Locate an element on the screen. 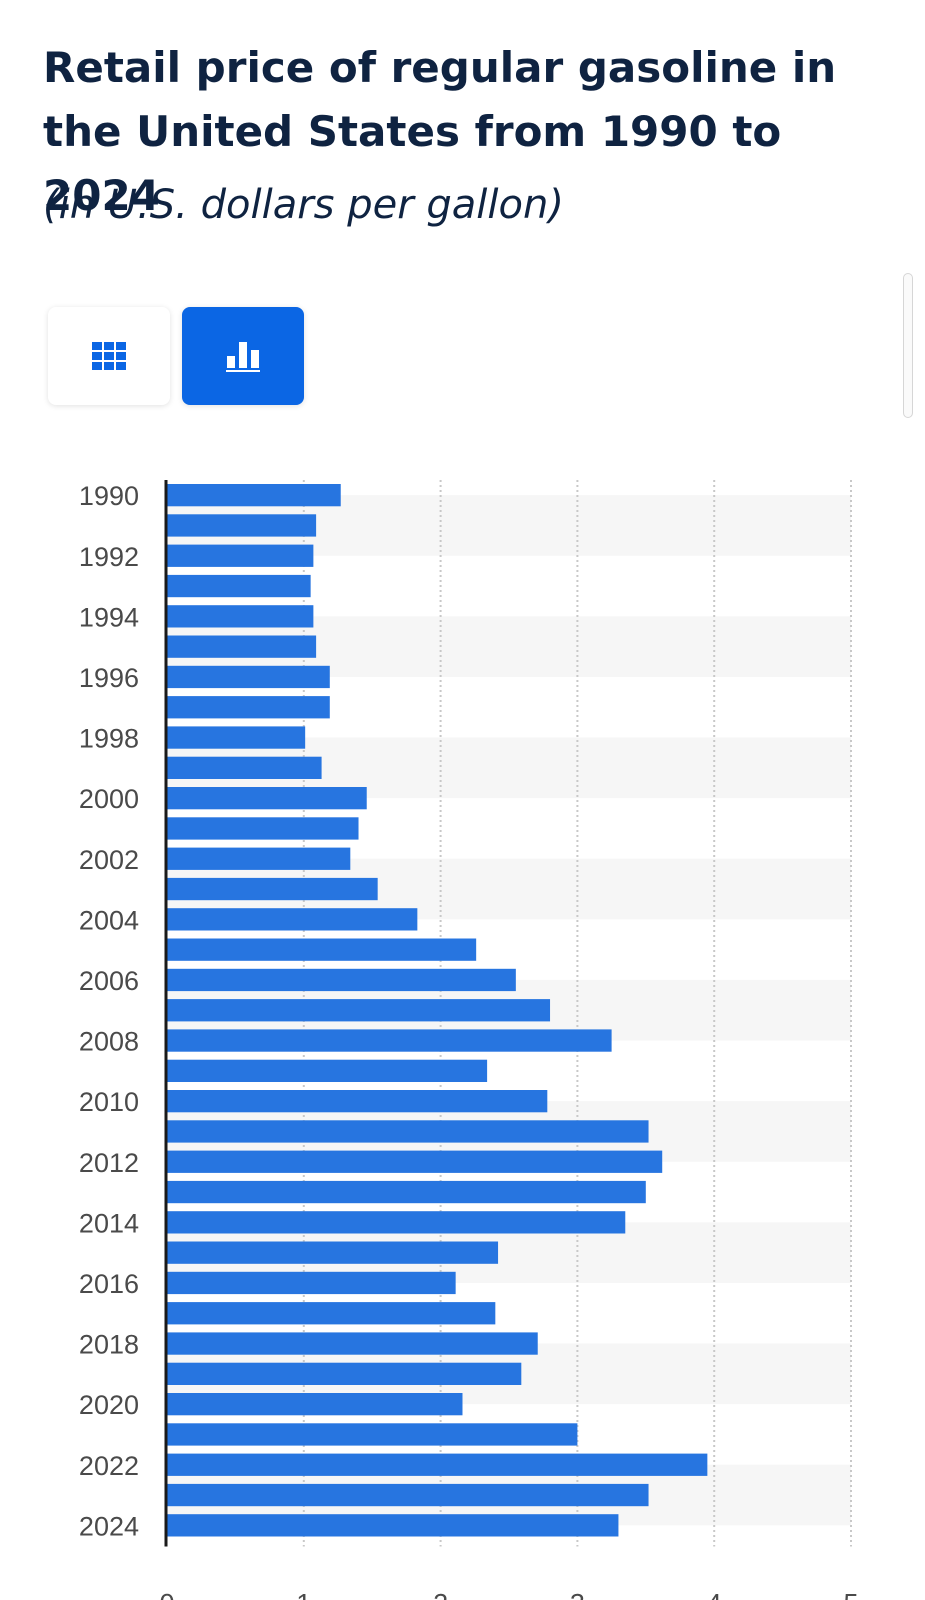  bar-1998 is located at coordinates (236, 737).